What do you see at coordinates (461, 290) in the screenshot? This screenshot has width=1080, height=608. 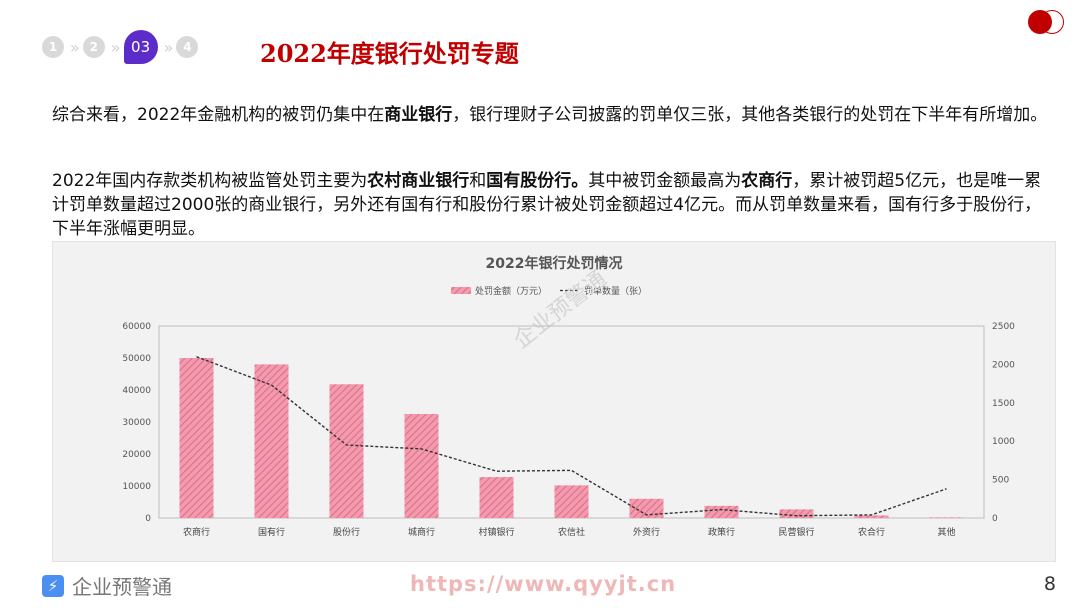 I see `legend-swatch-amount` at bounding box center [461, 290].